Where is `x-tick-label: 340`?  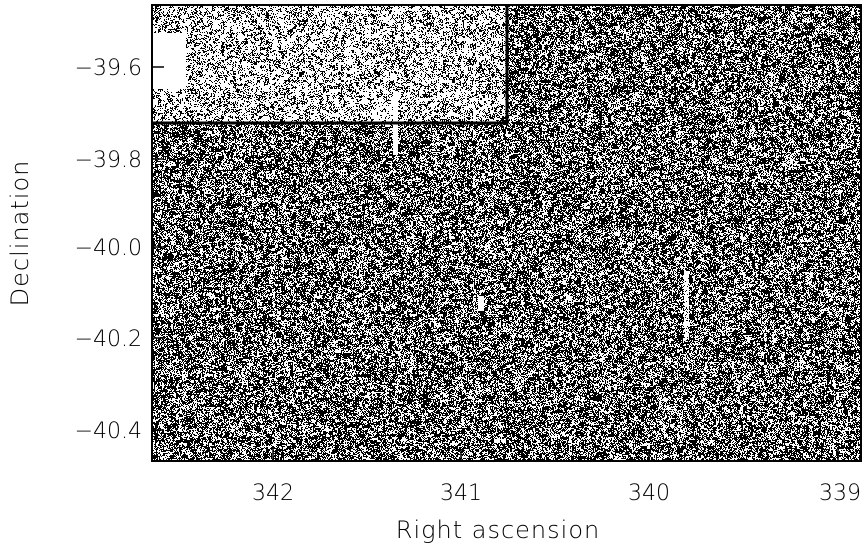
x-tick-label: 340 is located at coordinates (649, 493).